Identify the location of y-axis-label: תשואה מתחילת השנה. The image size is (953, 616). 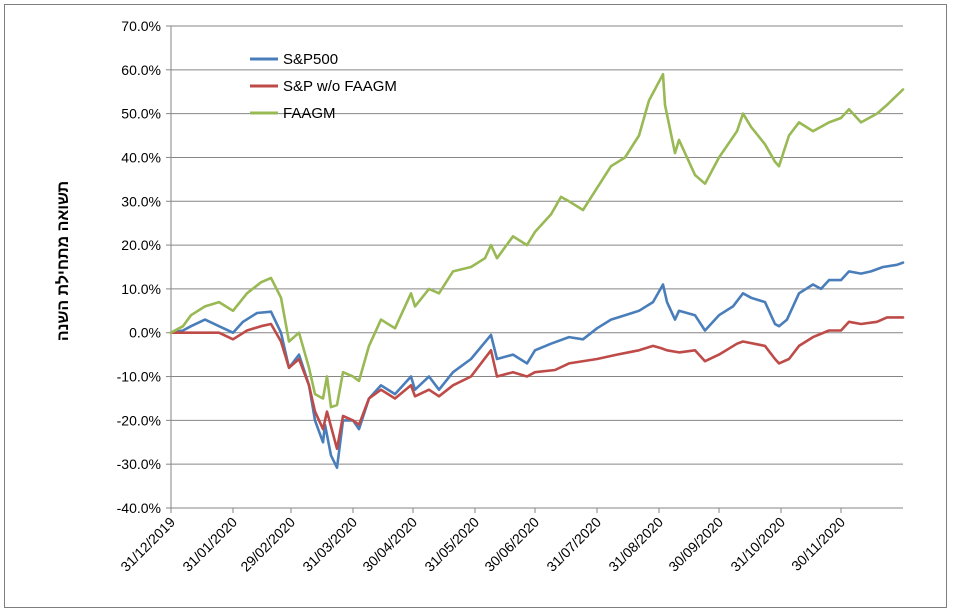
(63, 261).